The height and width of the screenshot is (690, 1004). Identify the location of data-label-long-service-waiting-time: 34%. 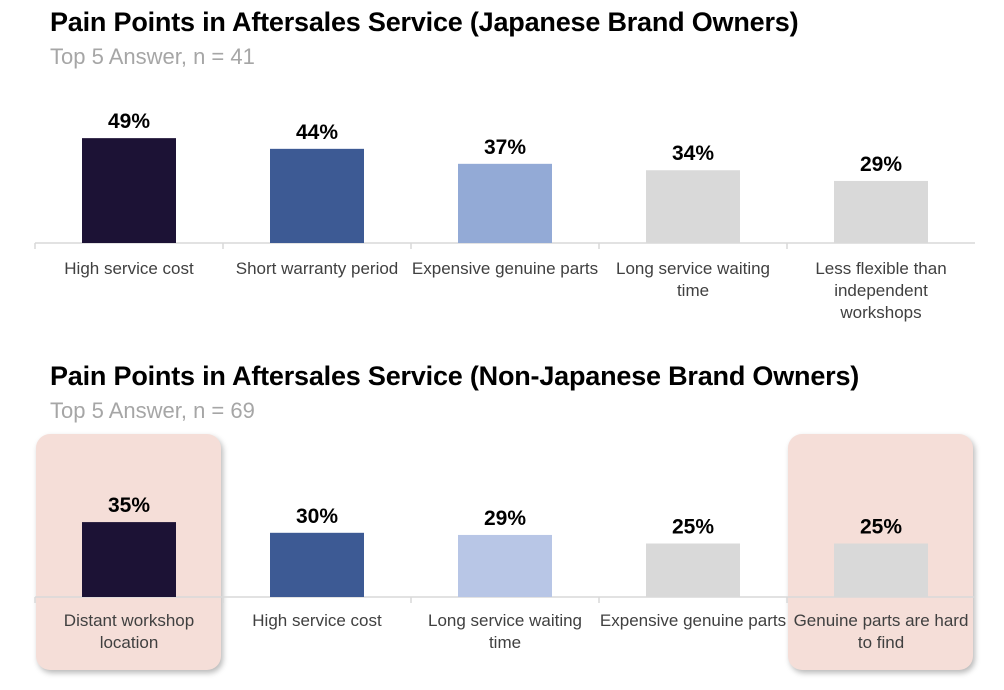
(693, 153).